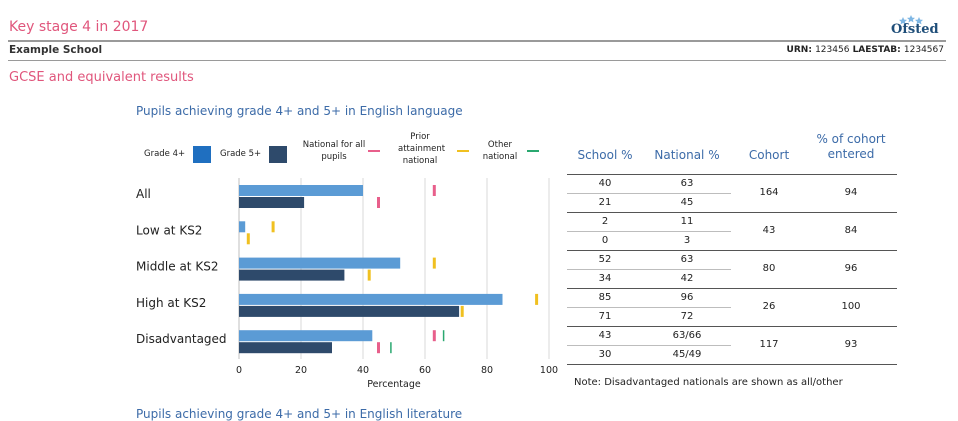  Describe the element at coordinates (79, 27) in the screenshot. I see `page-title: Key stage 4 in 2017` at that location.